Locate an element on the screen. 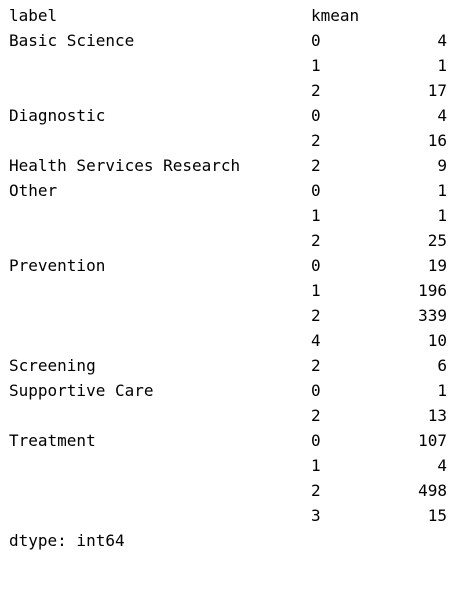  row-value: 196 is located at coordinates (432, 290).